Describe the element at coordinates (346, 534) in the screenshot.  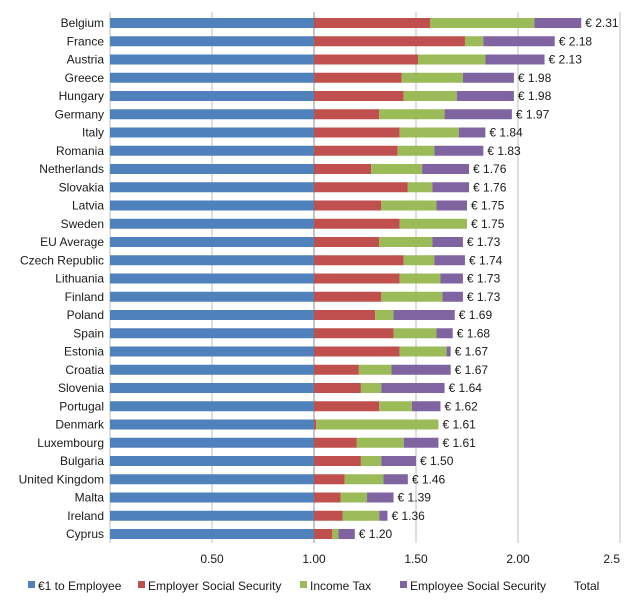
I see `bar-cyprus-employee-social-security` at that location.